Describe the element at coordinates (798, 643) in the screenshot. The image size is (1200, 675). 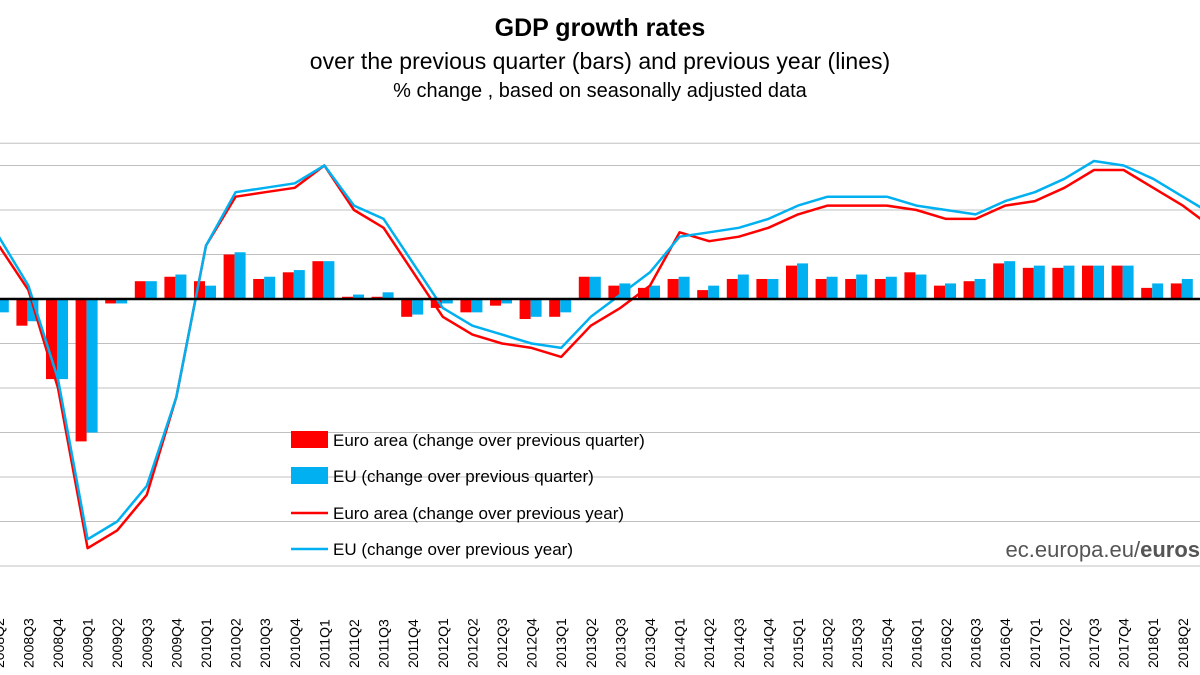
I see `x-tick-2015Q1: 2015Q1` at that location.